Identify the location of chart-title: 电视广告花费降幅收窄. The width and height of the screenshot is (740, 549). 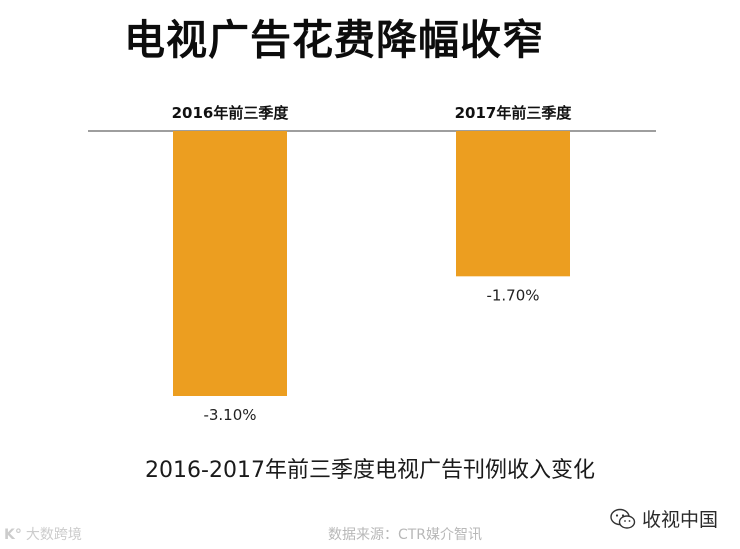
(334, 40).